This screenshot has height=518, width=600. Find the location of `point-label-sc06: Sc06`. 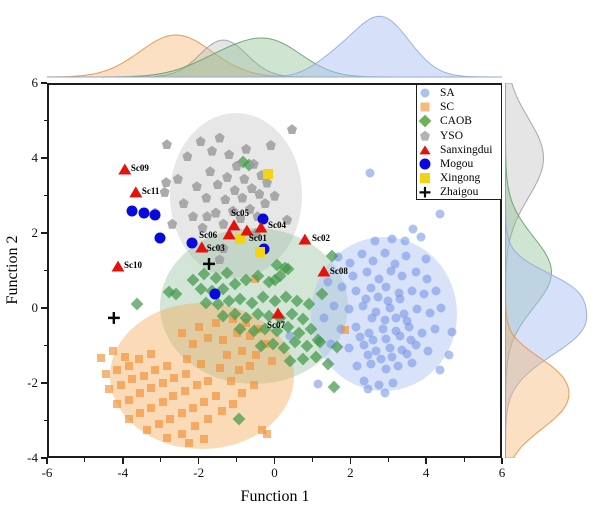

point-label-sc06: Sc06 is located at coordinates (208, 234).